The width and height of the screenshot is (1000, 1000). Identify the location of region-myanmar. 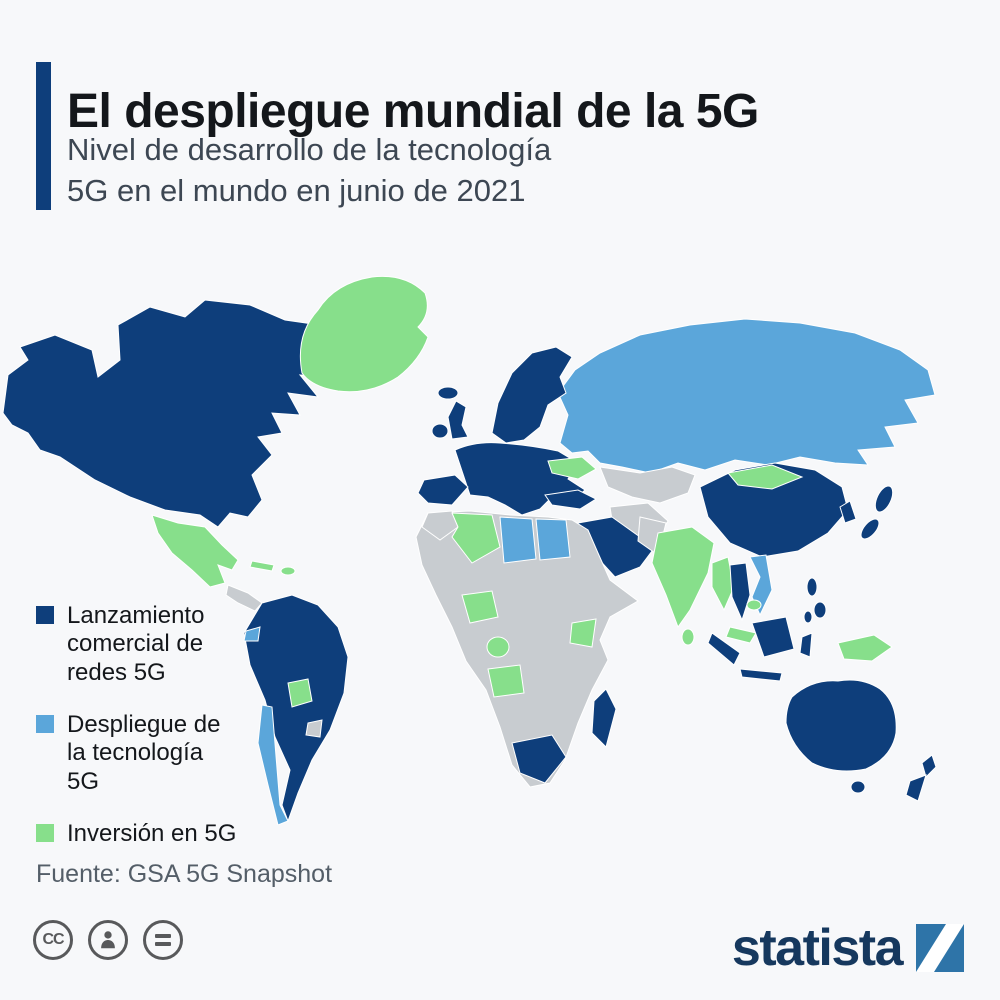
(723, 584).